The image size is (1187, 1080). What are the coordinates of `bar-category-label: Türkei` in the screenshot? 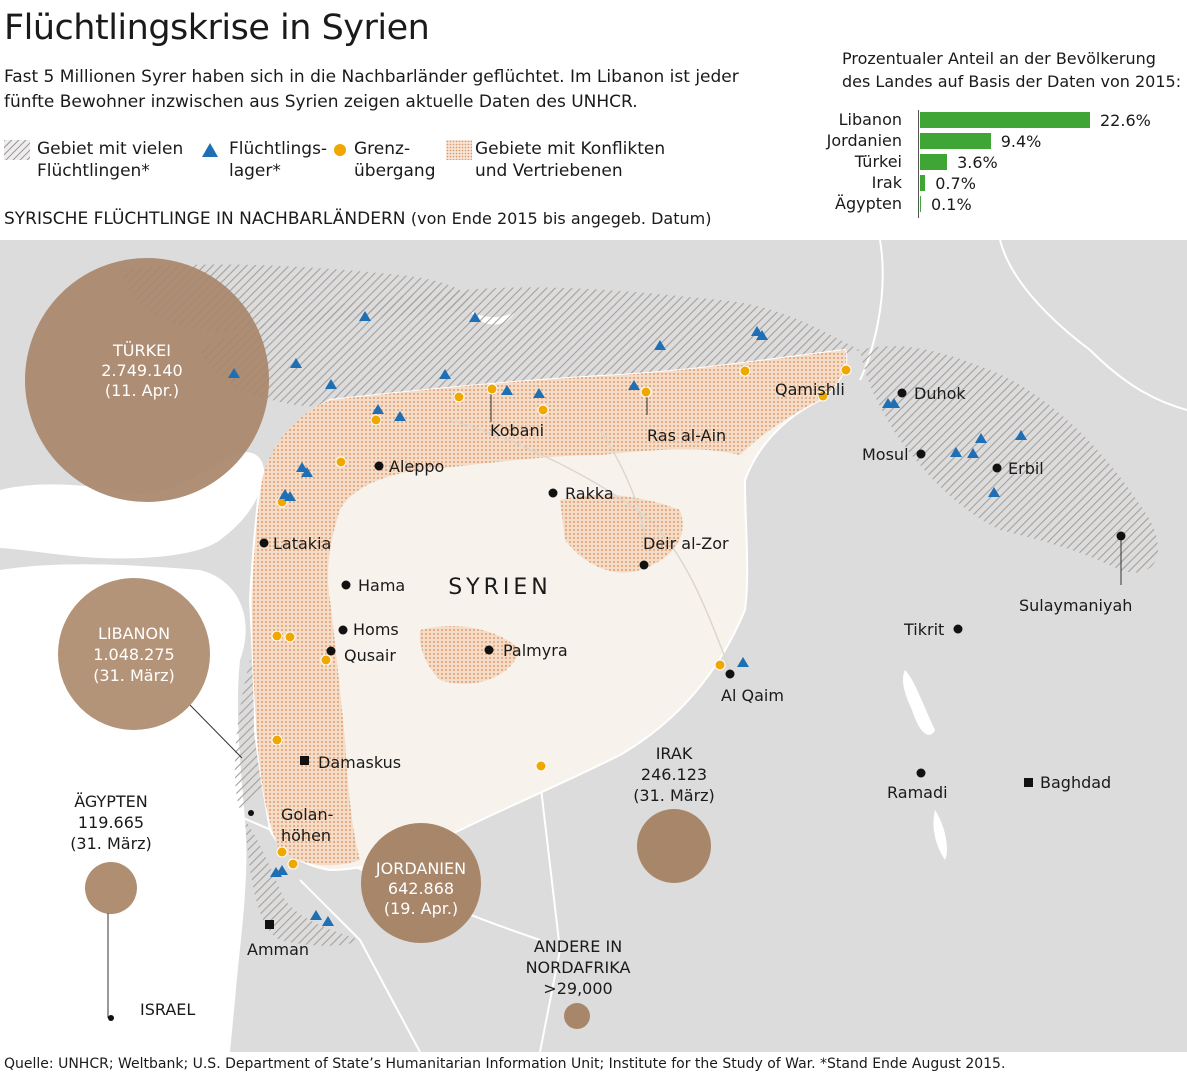 It's located at (878, 161).